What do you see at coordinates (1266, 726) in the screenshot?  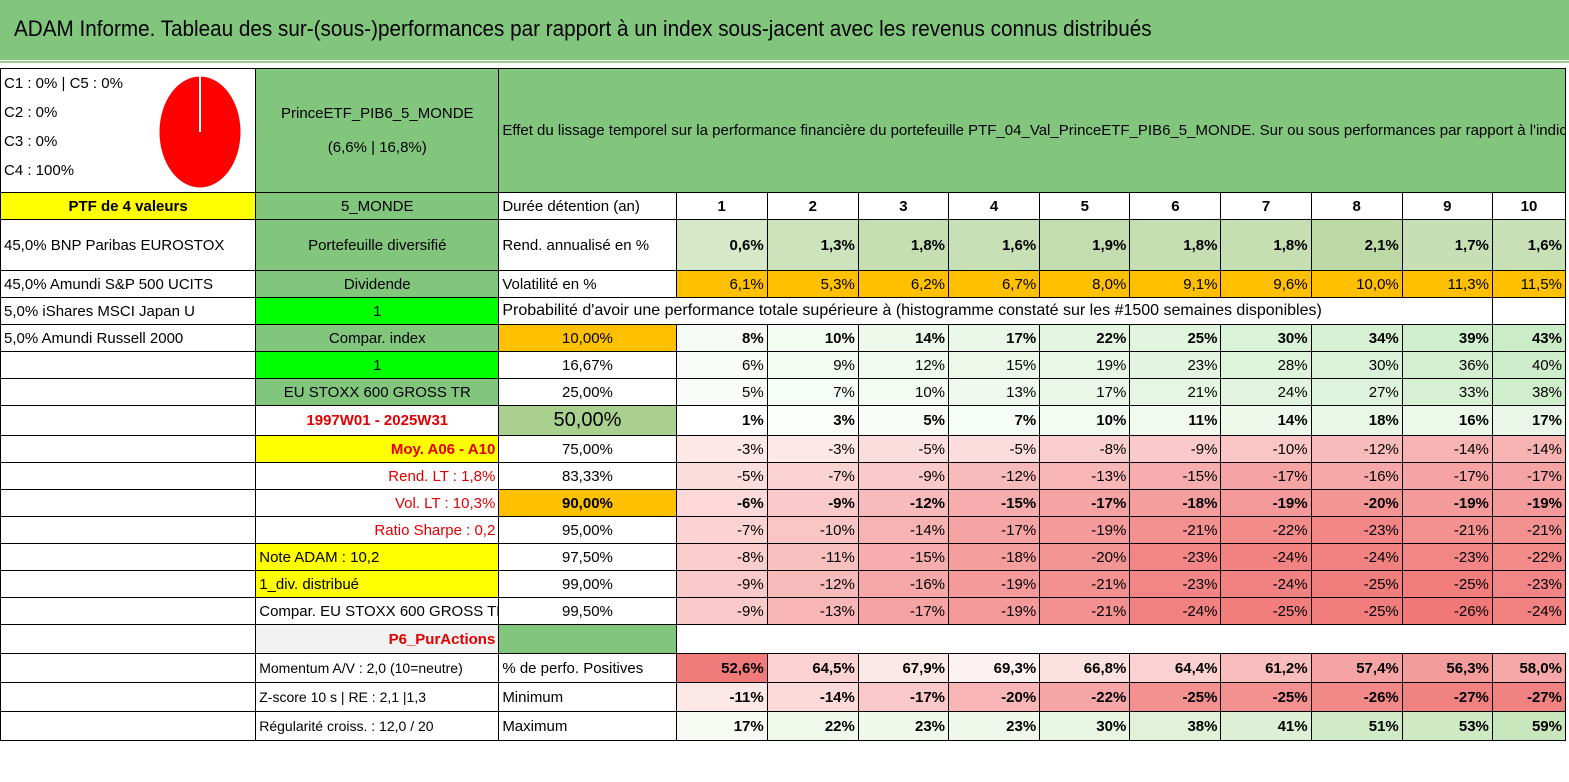 I see `max-value: 41%` at bounding box center [1266, 726].